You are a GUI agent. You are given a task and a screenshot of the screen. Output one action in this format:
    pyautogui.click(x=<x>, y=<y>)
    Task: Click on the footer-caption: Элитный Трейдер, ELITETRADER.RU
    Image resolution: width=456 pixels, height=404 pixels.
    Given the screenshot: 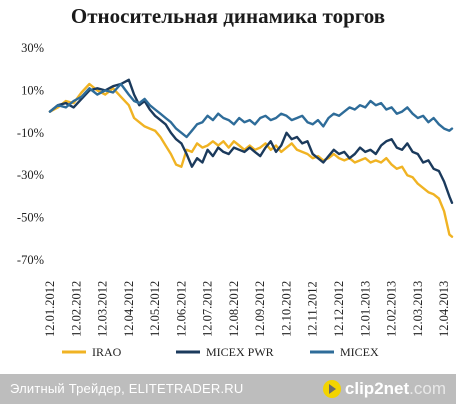 What is the action you would take?
    pyautogui.click(x=127, y=388)
    